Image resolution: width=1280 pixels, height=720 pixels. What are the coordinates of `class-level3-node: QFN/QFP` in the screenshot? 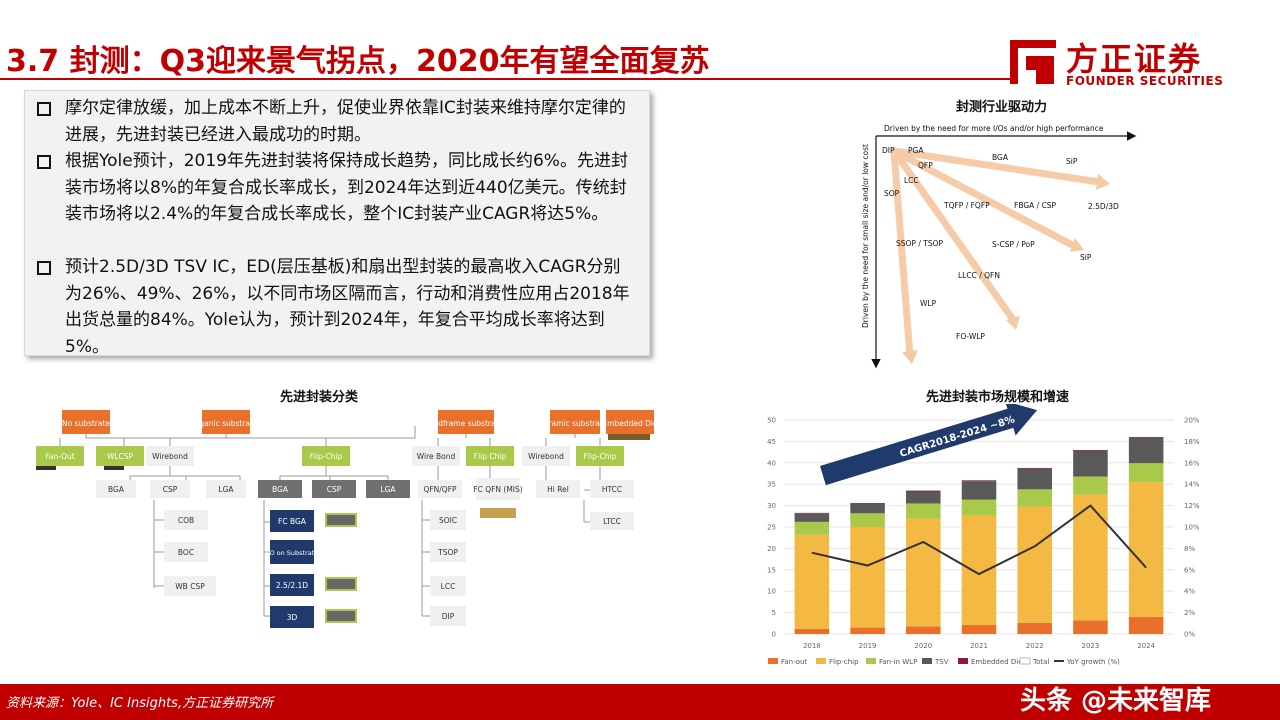 It's located at (440, 489).